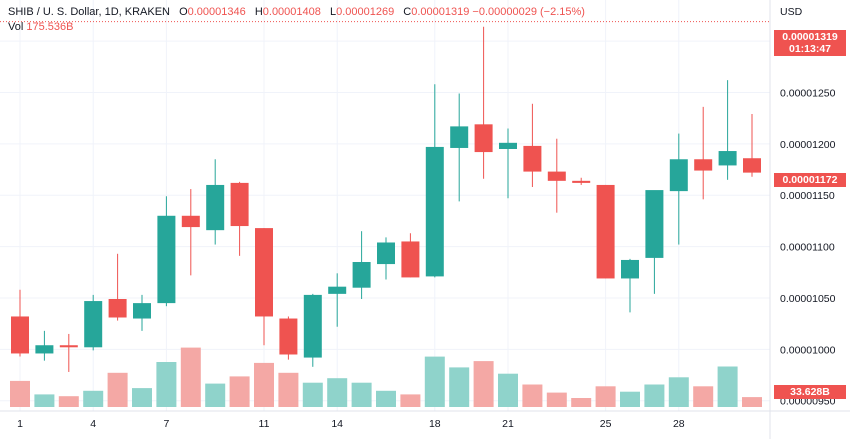 This screenshot has height=439, width=850. What do you see at coordinates (183, 12) in the screenshot?
I see `open-label: O` at bounding box center [183, 12].